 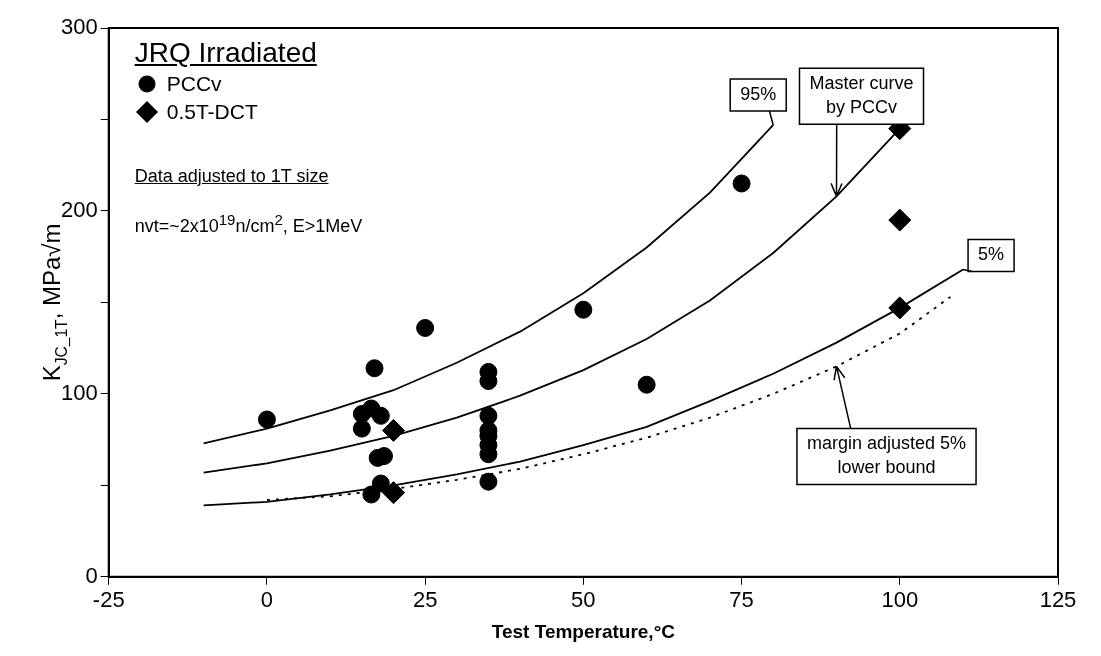 I want to click on annotation: 5%, so click(x=991, y=254).